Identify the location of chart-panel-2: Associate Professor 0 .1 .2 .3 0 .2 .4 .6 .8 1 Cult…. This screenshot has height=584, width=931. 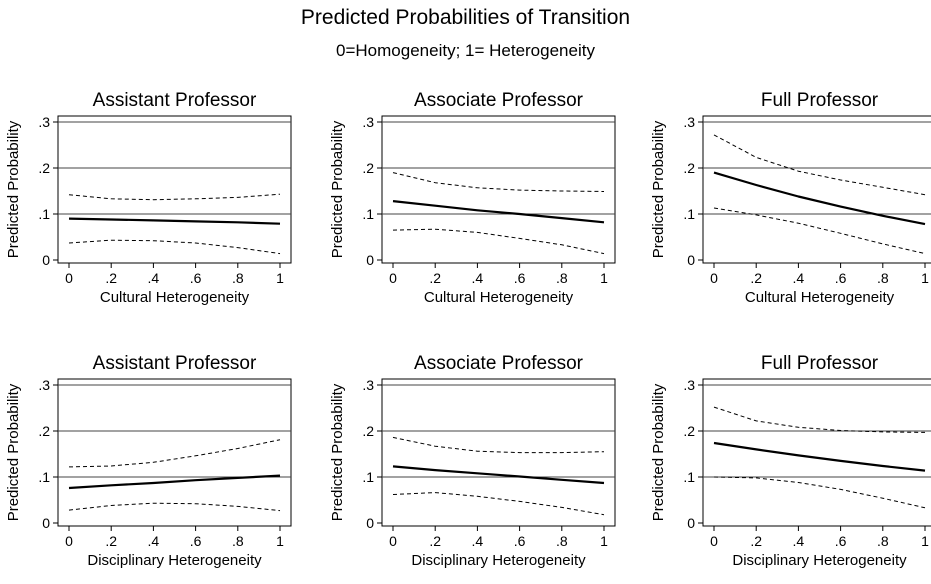
(472, 198).